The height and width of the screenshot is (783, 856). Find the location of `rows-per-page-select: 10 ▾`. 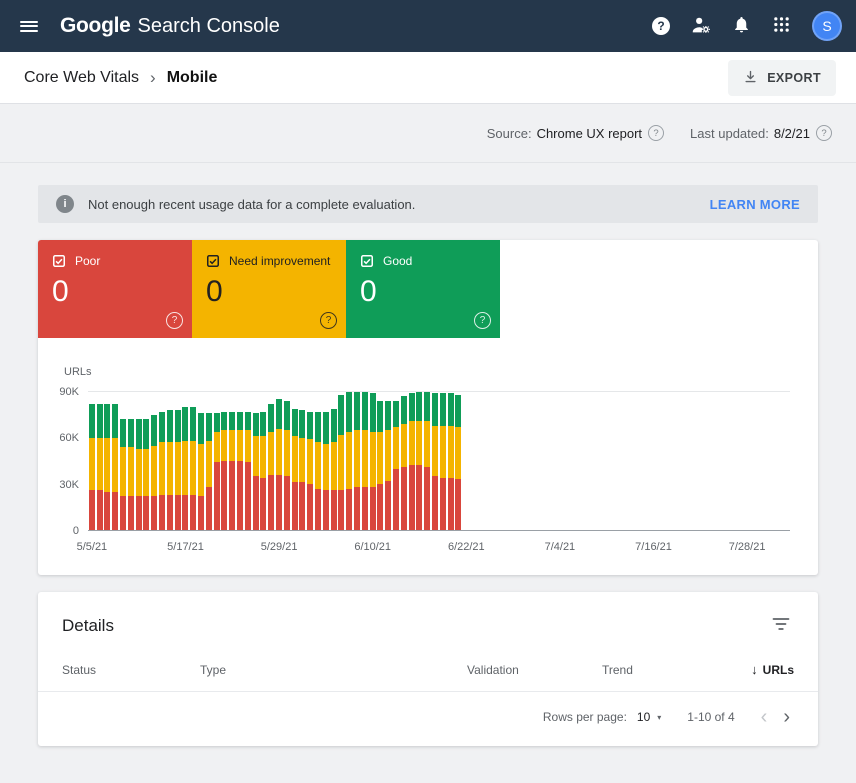

rows-per-page-select: 10 ▾ is located at coordinates (649, 717).